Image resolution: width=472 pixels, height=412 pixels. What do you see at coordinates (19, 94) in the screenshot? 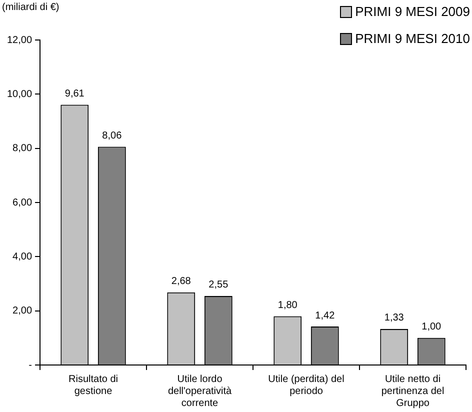
I see `y-tick-label: 10,00` at bounding box center [19, 94].